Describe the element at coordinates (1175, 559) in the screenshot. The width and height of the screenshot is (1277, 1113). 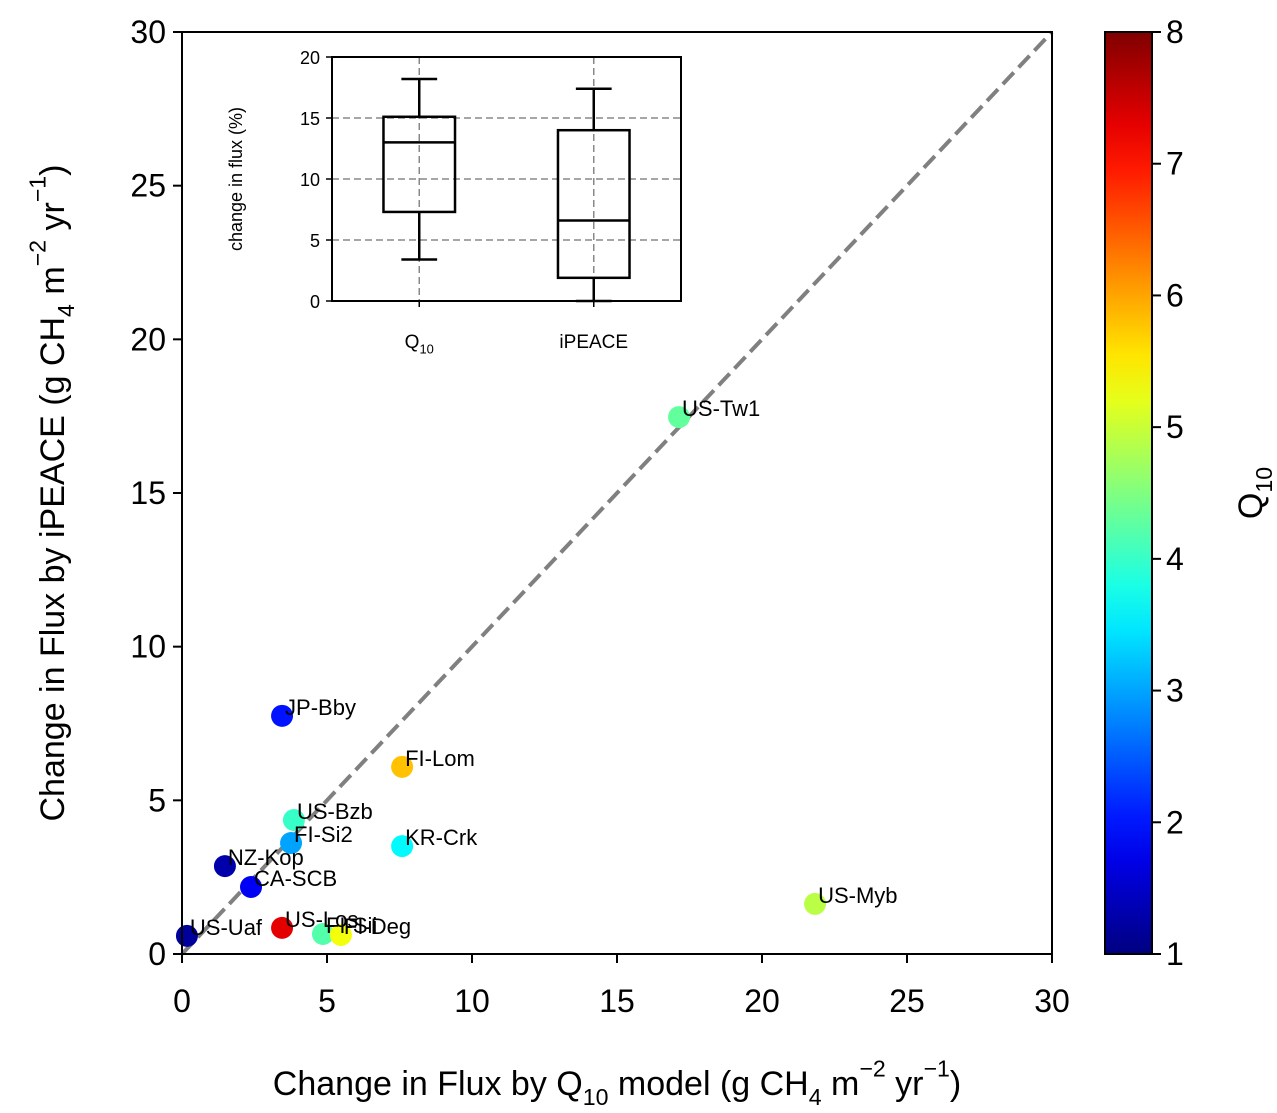
I see `colorbar-tick-label: 4` at that location.